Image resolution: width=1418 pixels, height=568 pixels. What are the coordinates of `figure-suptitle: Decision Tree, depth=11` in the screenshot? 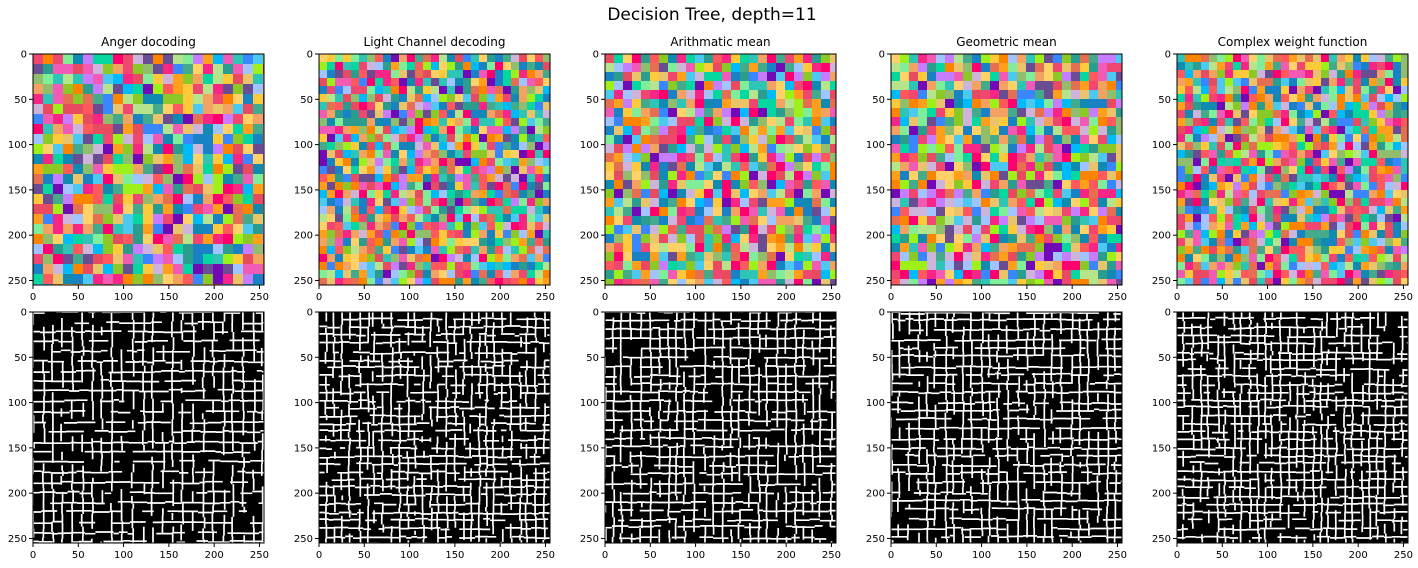 It's located at (711, 15).